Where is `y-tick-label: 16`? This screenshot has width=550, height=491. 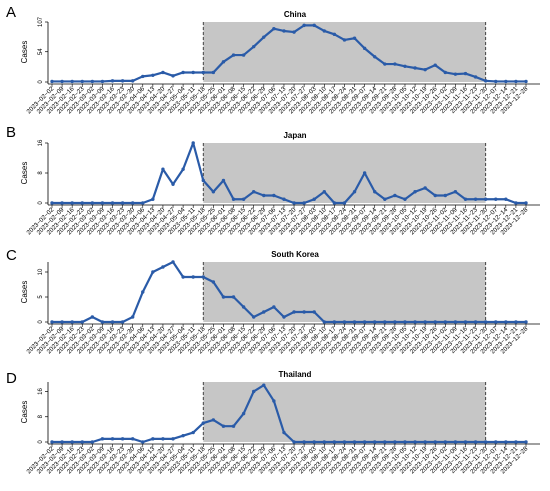 y-tick-label: 16 is located at coordinates (41, 390).